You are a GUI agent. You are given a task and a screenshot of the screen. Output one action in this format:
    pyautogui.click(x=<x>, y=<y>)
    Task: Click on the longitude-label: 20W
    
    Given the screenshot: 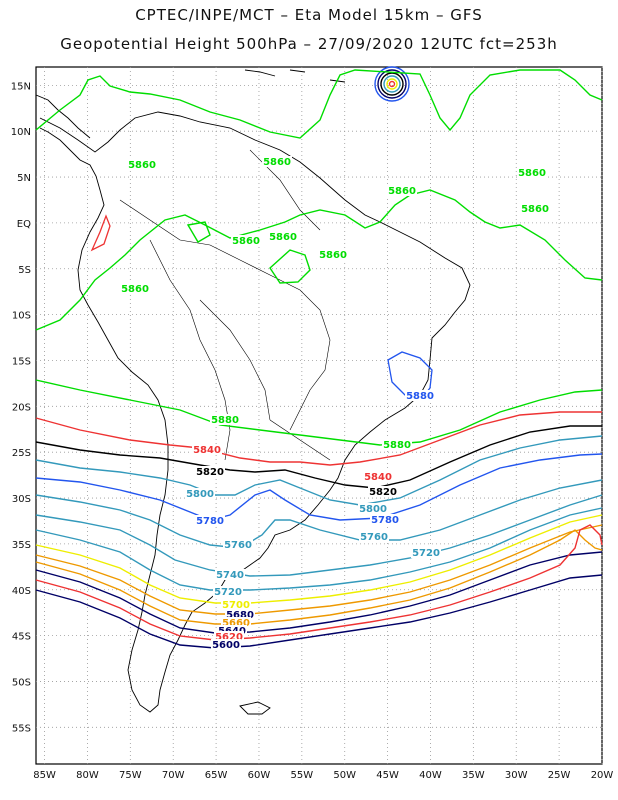 What is the action you would take?
    pyautogui.click(x=602, y=775)
    